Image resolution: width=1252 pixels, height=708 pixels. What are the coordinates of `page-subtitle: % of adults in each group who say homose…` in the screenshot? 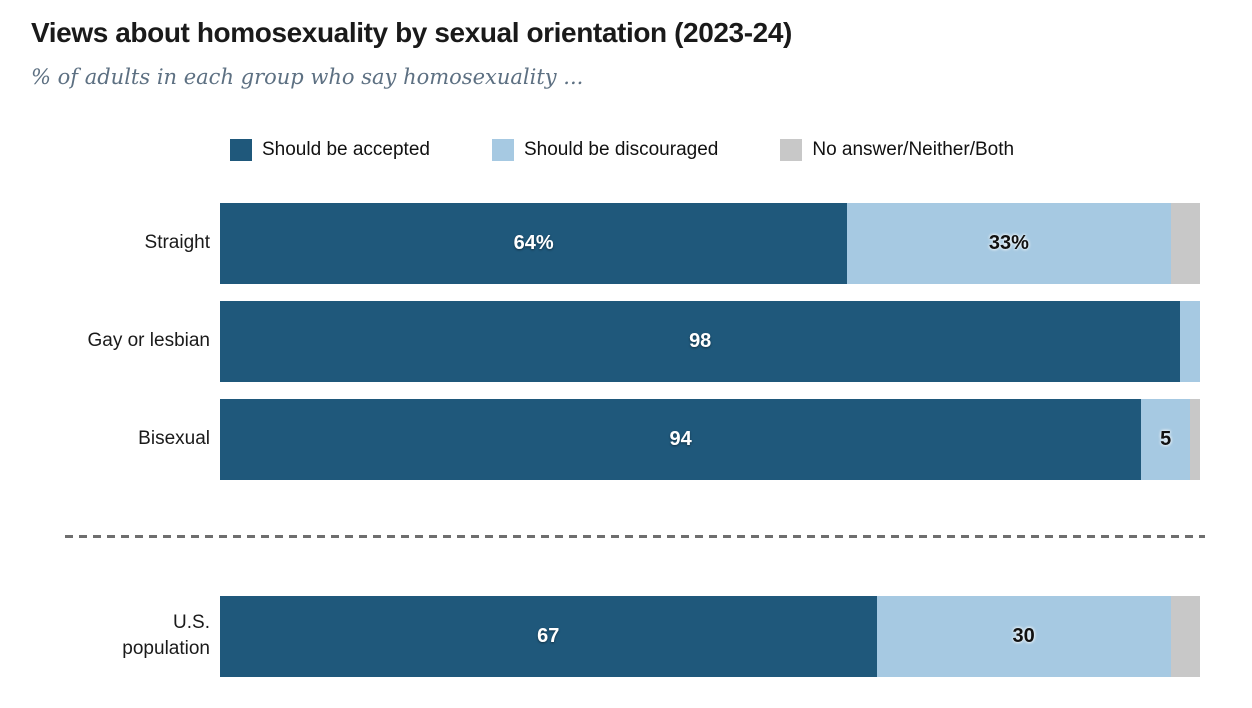 It's located at (307, 76).